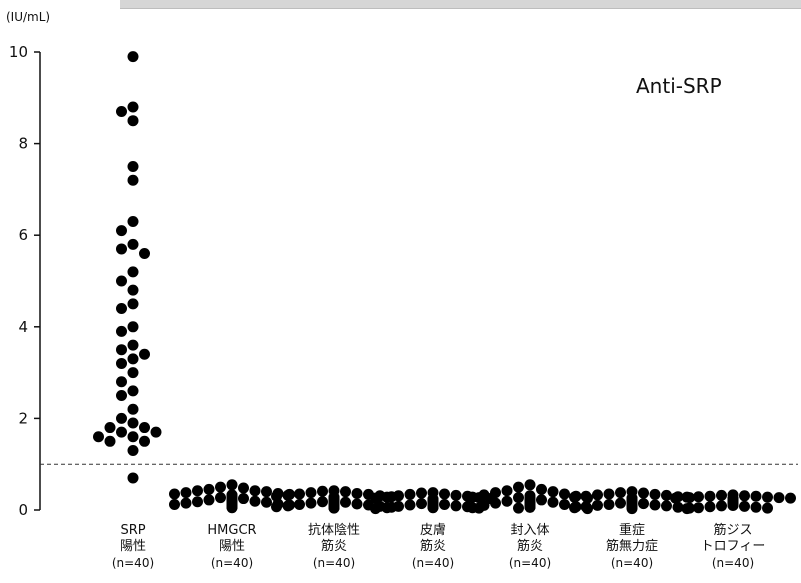  I want to click on y-tick-label: 4, so click(23, 327).